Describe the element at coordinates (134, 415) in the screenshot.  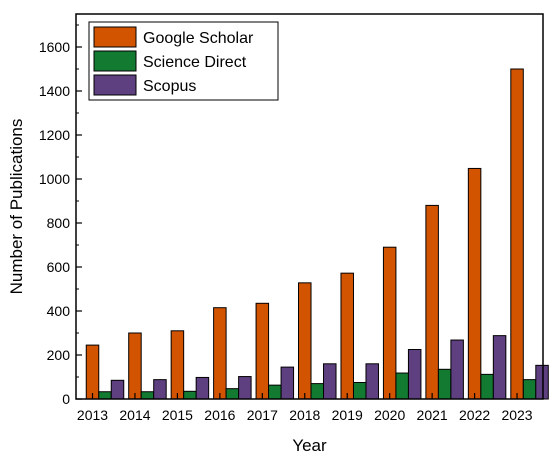
I see `x-tick-label-2014: 2014` at that location.